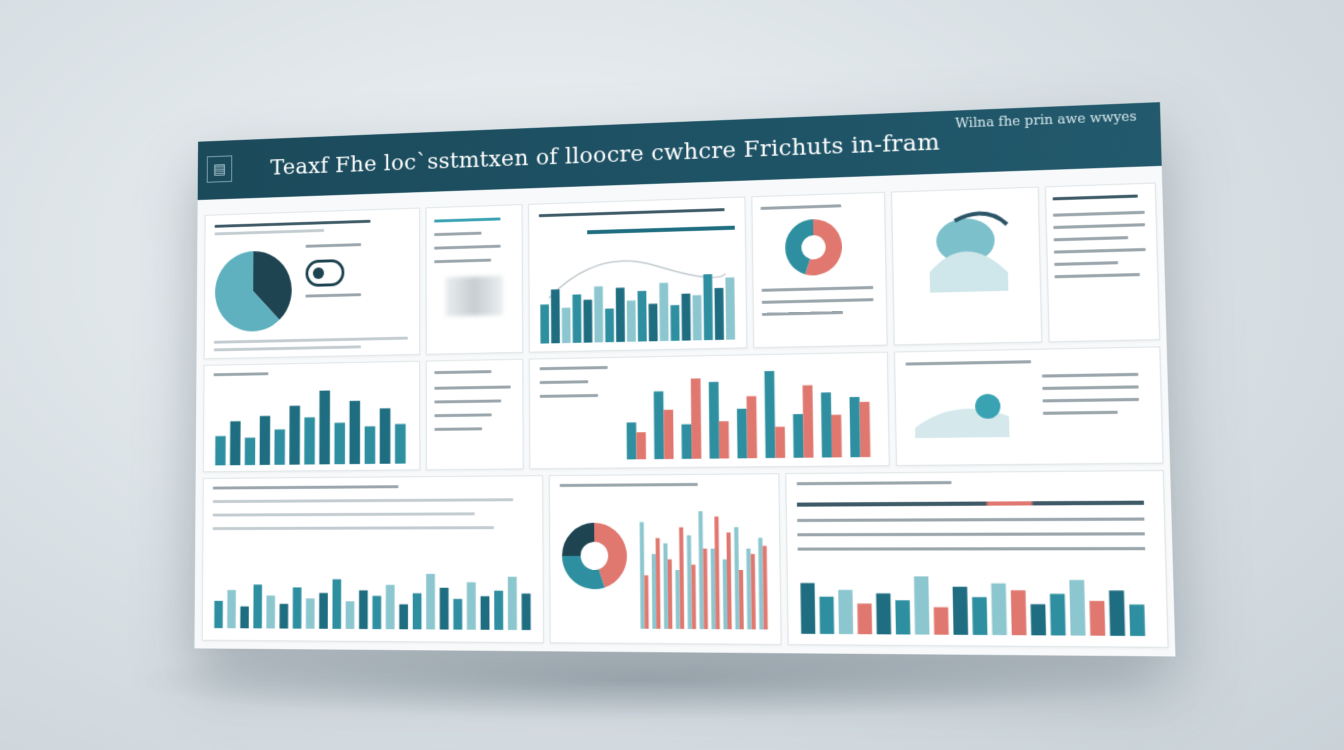 Image resolution: width=1344 pixels, height=750 pixels. Describe the element at coordinates (373, 559) in the screenshot. I see `timeline-card` at that location.